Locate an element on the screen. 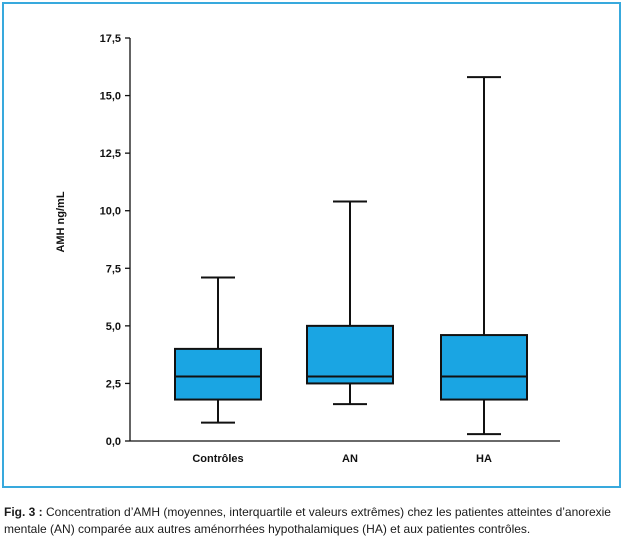  y-tick-label: 2,5 is located at coordinates (113, 384).